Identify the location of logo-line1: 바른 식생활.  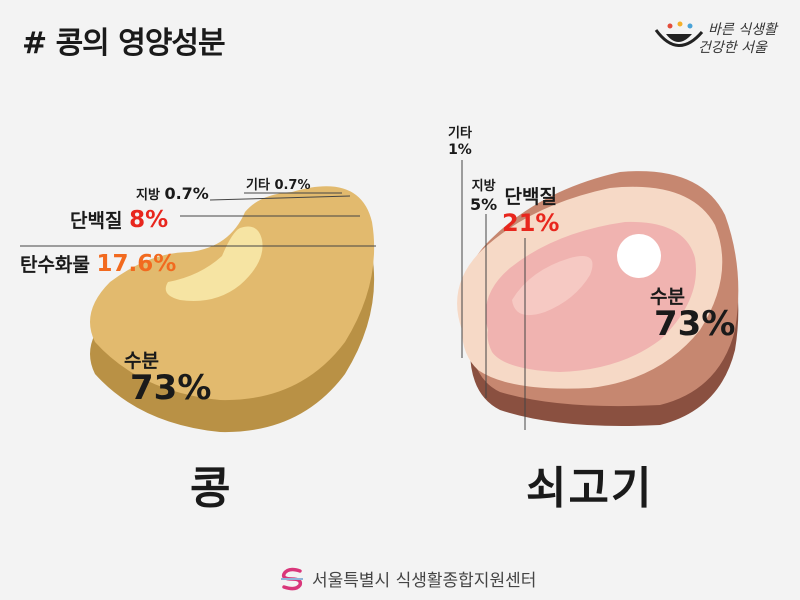
(742, 30).